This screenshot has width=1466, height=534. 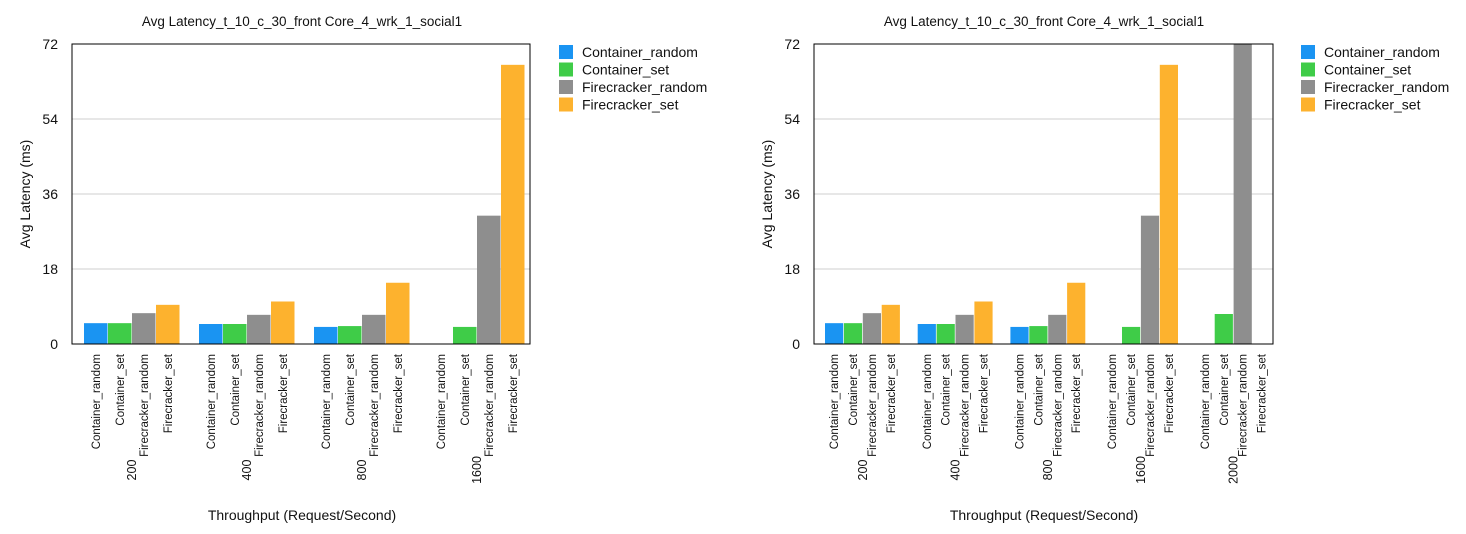 What do you see at coordinates (247, 470) in the screenshot?
I see `x-category-label: 400` at bounding box center [247, 470].